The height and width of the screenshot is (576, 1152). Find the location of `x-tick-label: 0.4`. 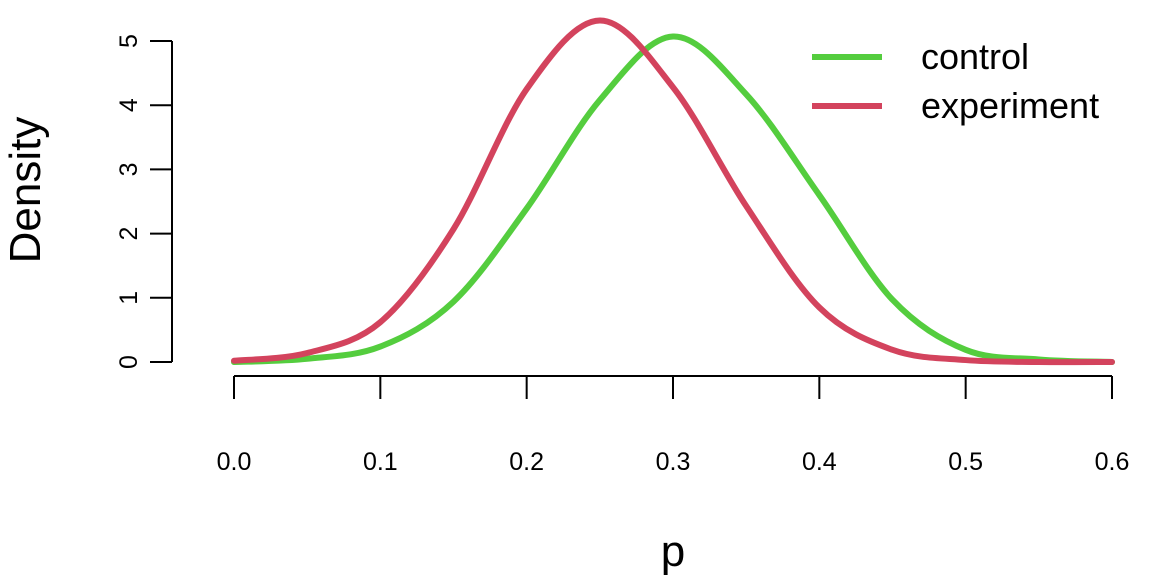

x-tick-label: 0.4 is located at coordinates (819, 462).